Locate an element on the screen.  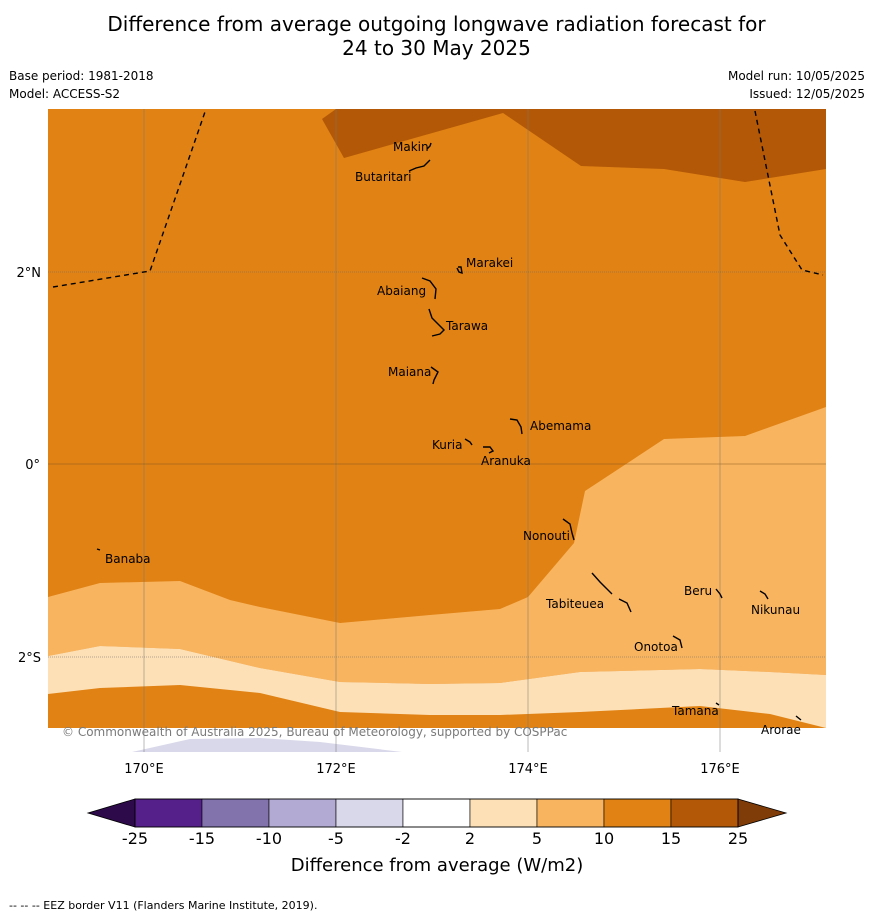
issued-date: Issued: 12/05/2025 is located at coordinates (807, 94).